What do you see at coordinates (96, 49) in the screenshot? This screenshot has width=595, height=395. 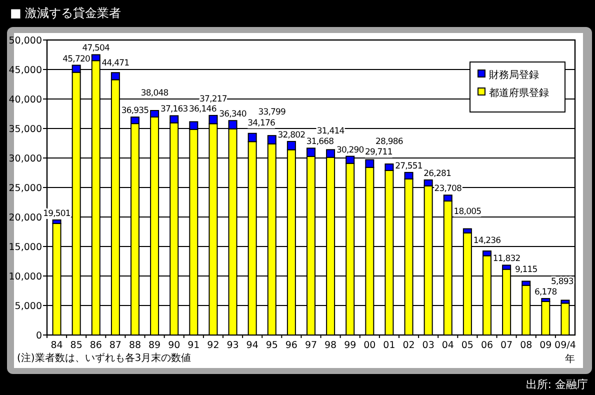 I see `total-label: 47,504` at bounding box center [96, 49].